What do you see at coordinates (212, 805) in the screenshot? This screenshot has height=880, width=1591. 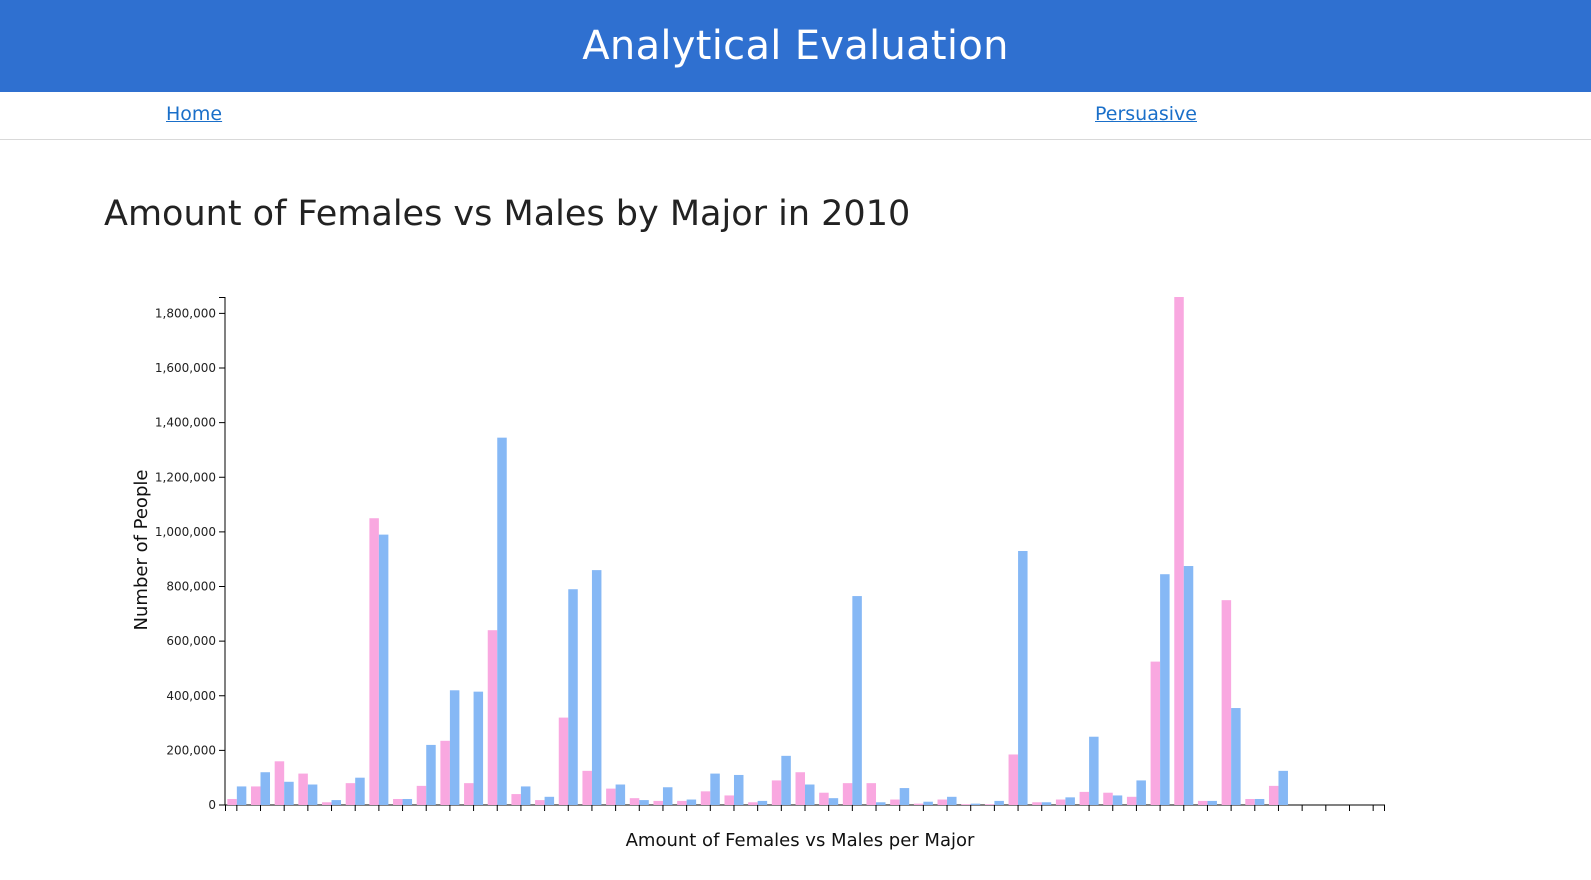 I see `y-tick-label: 0` at bounding box center [212, 805].